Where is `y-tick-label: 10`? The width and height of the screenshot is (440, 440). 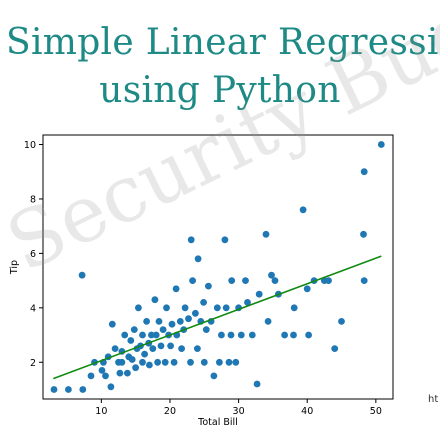
y-tick-label: 10 is located at coordinates (30, 145).